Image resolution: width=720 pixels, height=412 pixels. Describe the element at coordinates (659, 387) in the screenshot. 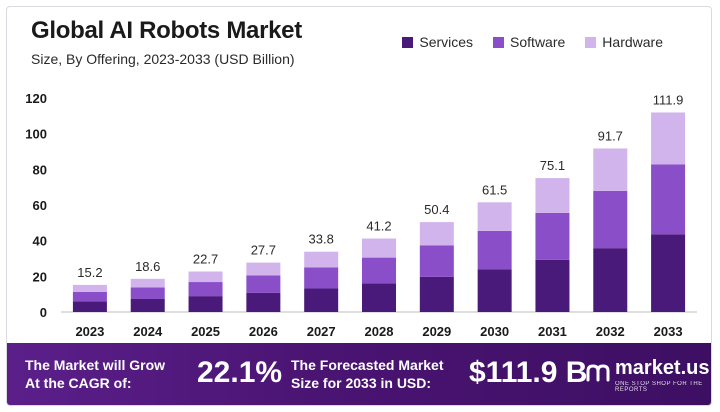

I see `logo-tagline: ONE STOP SHOP FOR THE REPORTS` at that location.